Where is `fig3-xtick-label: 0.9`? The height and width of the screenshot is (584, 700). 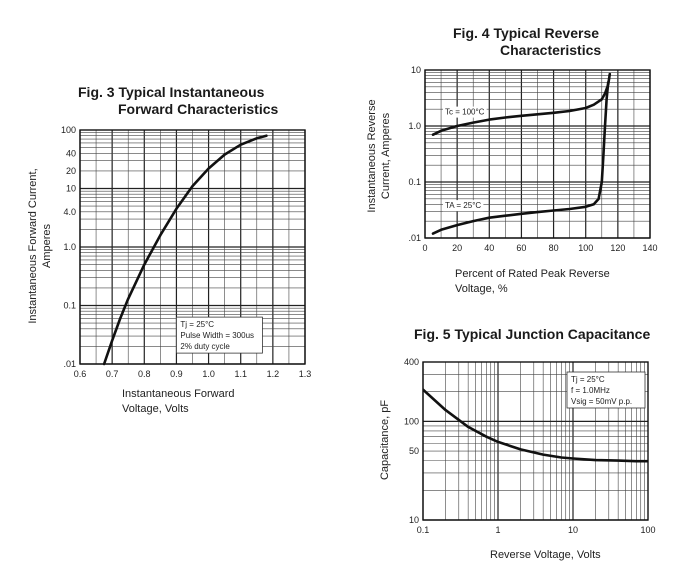
fig3-xtick-label: 0.9 is located at coordinates (176, 374).